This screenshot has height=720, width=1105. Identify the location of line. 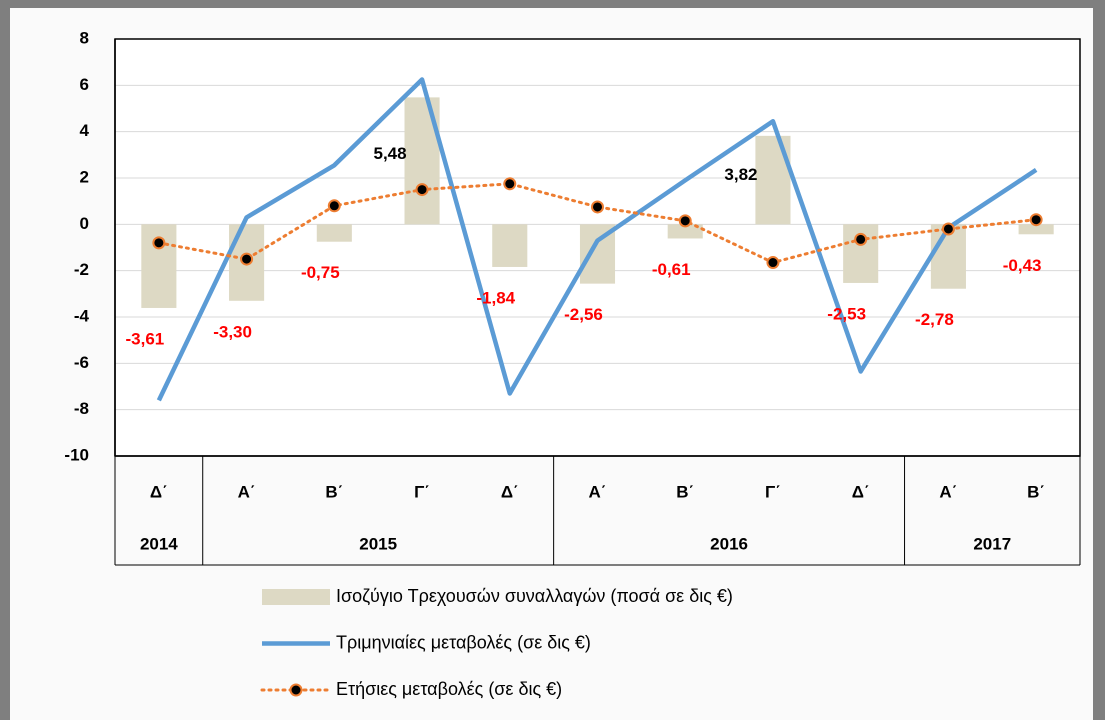
(597, 223).